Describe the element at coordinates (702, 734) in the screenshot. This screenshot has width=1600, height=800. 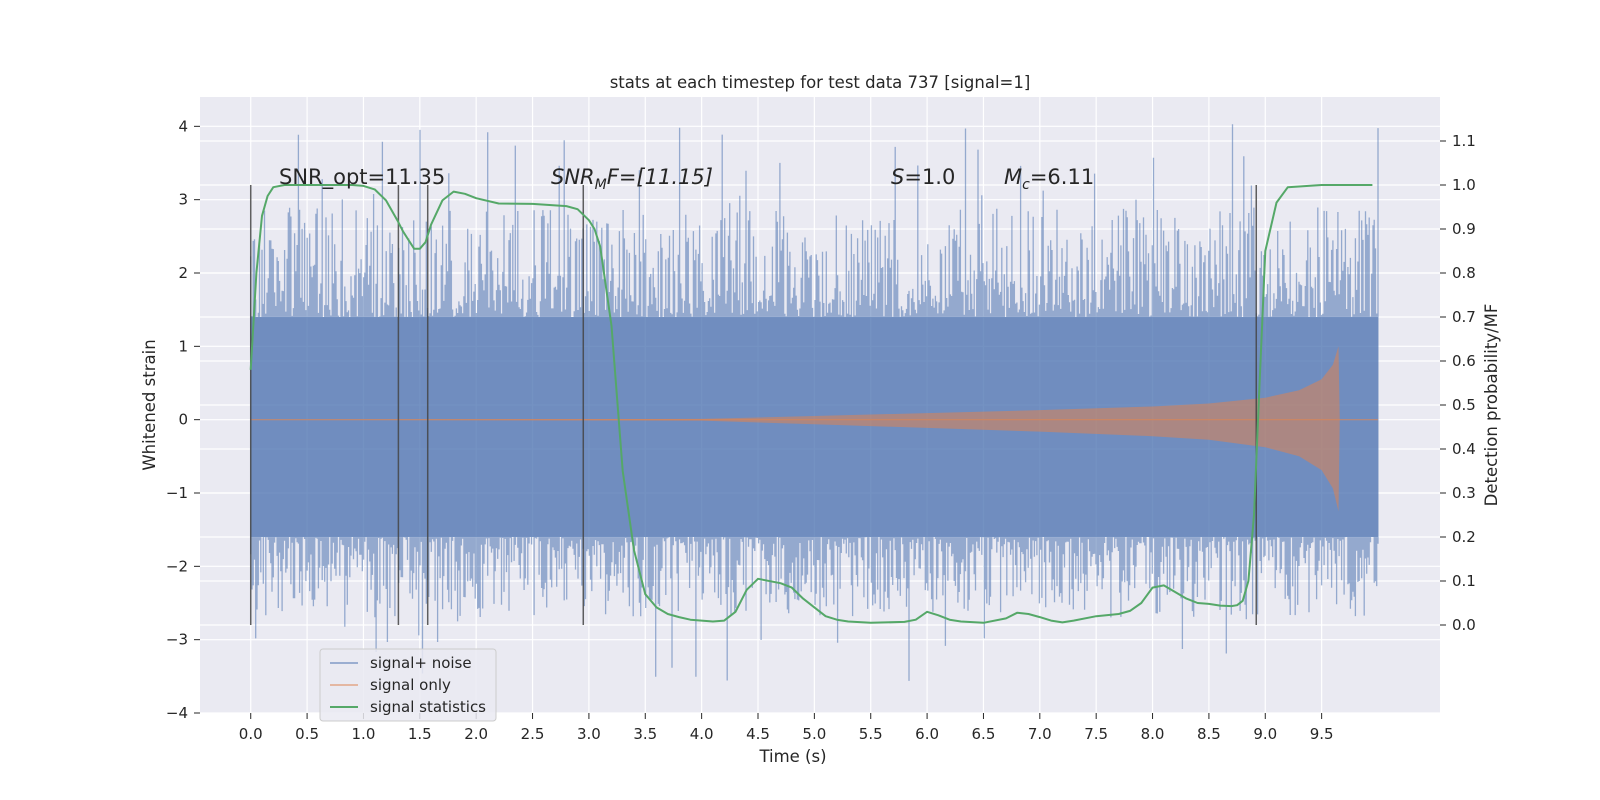
I see `x-tick-label: 4.0` at that location.